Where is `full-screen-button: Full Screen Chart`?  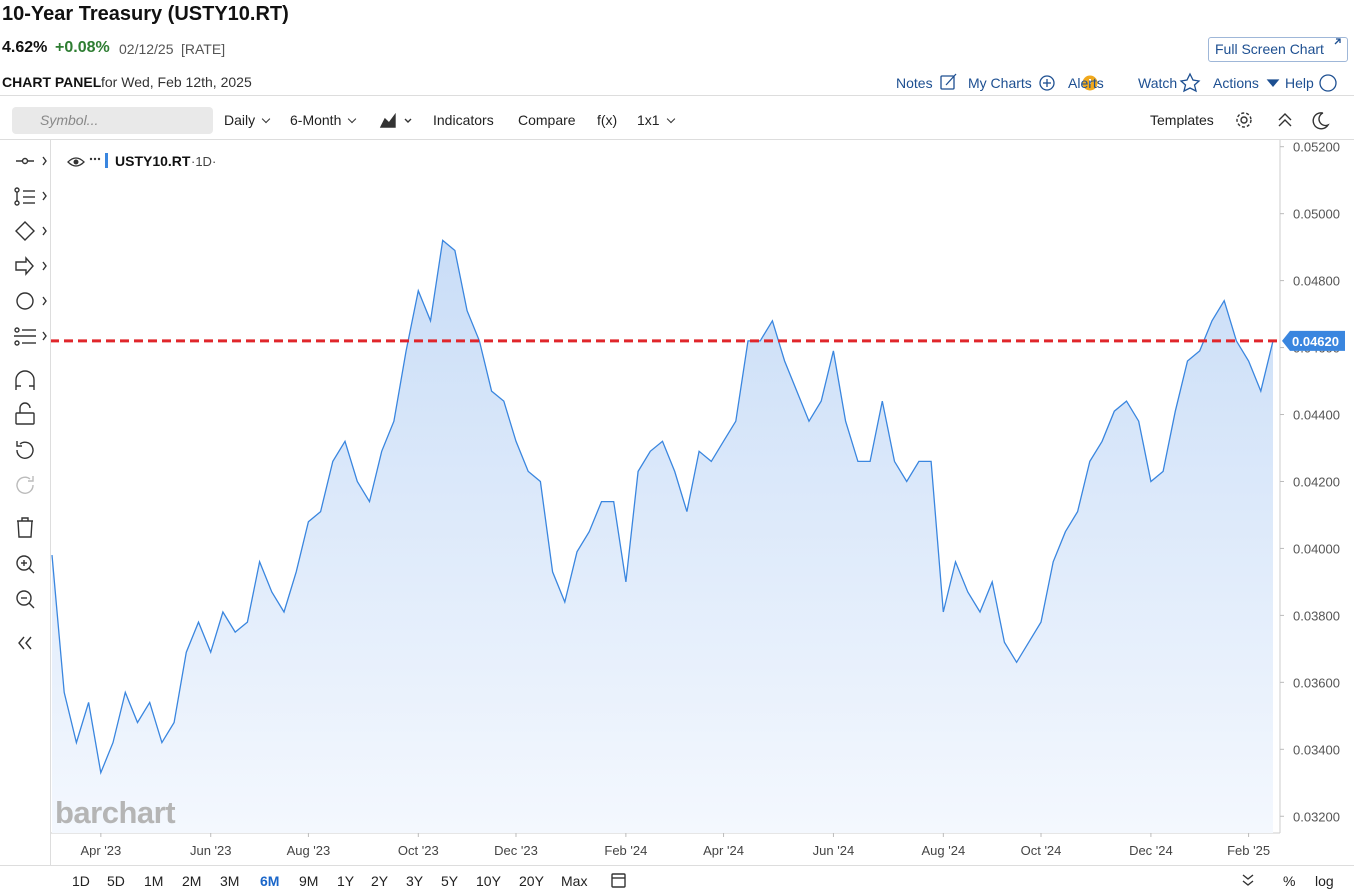 full-screen-button: Full Screen Chart is located at coordinates (1278, 49).